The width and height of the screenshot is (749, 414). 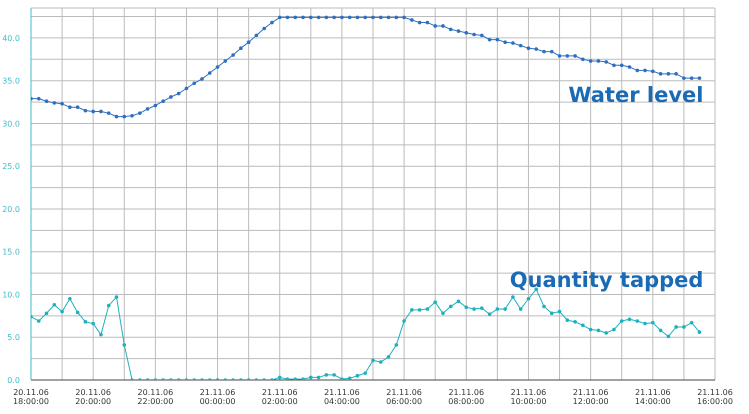 What do you see at coordinates (590, 397) in the screenshot?
I see `x-tick-label: 21.11.06 12:00:00` at bounding box center [590, 397].